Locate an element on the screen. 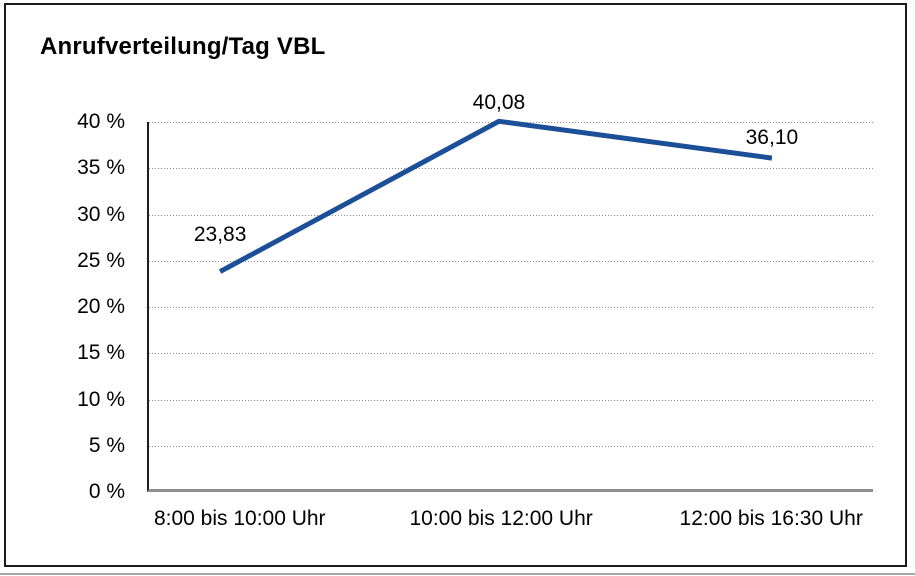 The image size is (915, 576). x-tick-label: 8:00 bis 10:00 Uhr is located at coordinates (239, 518).